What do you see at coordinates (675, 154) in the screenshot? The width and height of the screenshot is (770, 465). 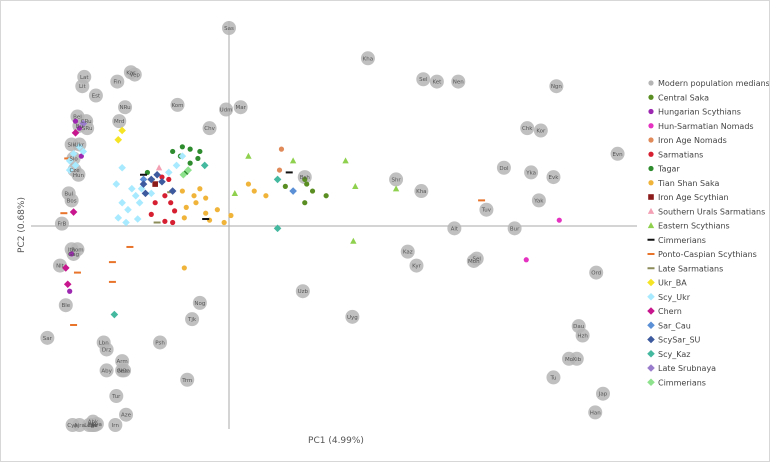 I see `legend-item: Sarmatians` at bounding box center [675, 154].